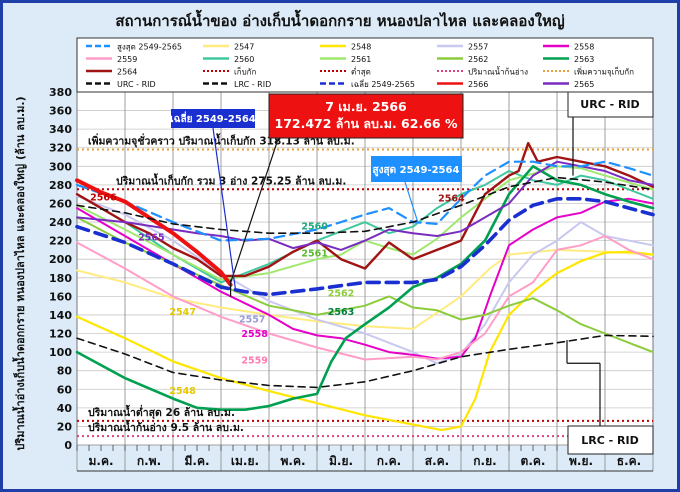 The width and height of the screenshot is (680, 492). Describe the element at coordinates (478, 84) in the screenshot. I see `legend-label: 2566` at that location.